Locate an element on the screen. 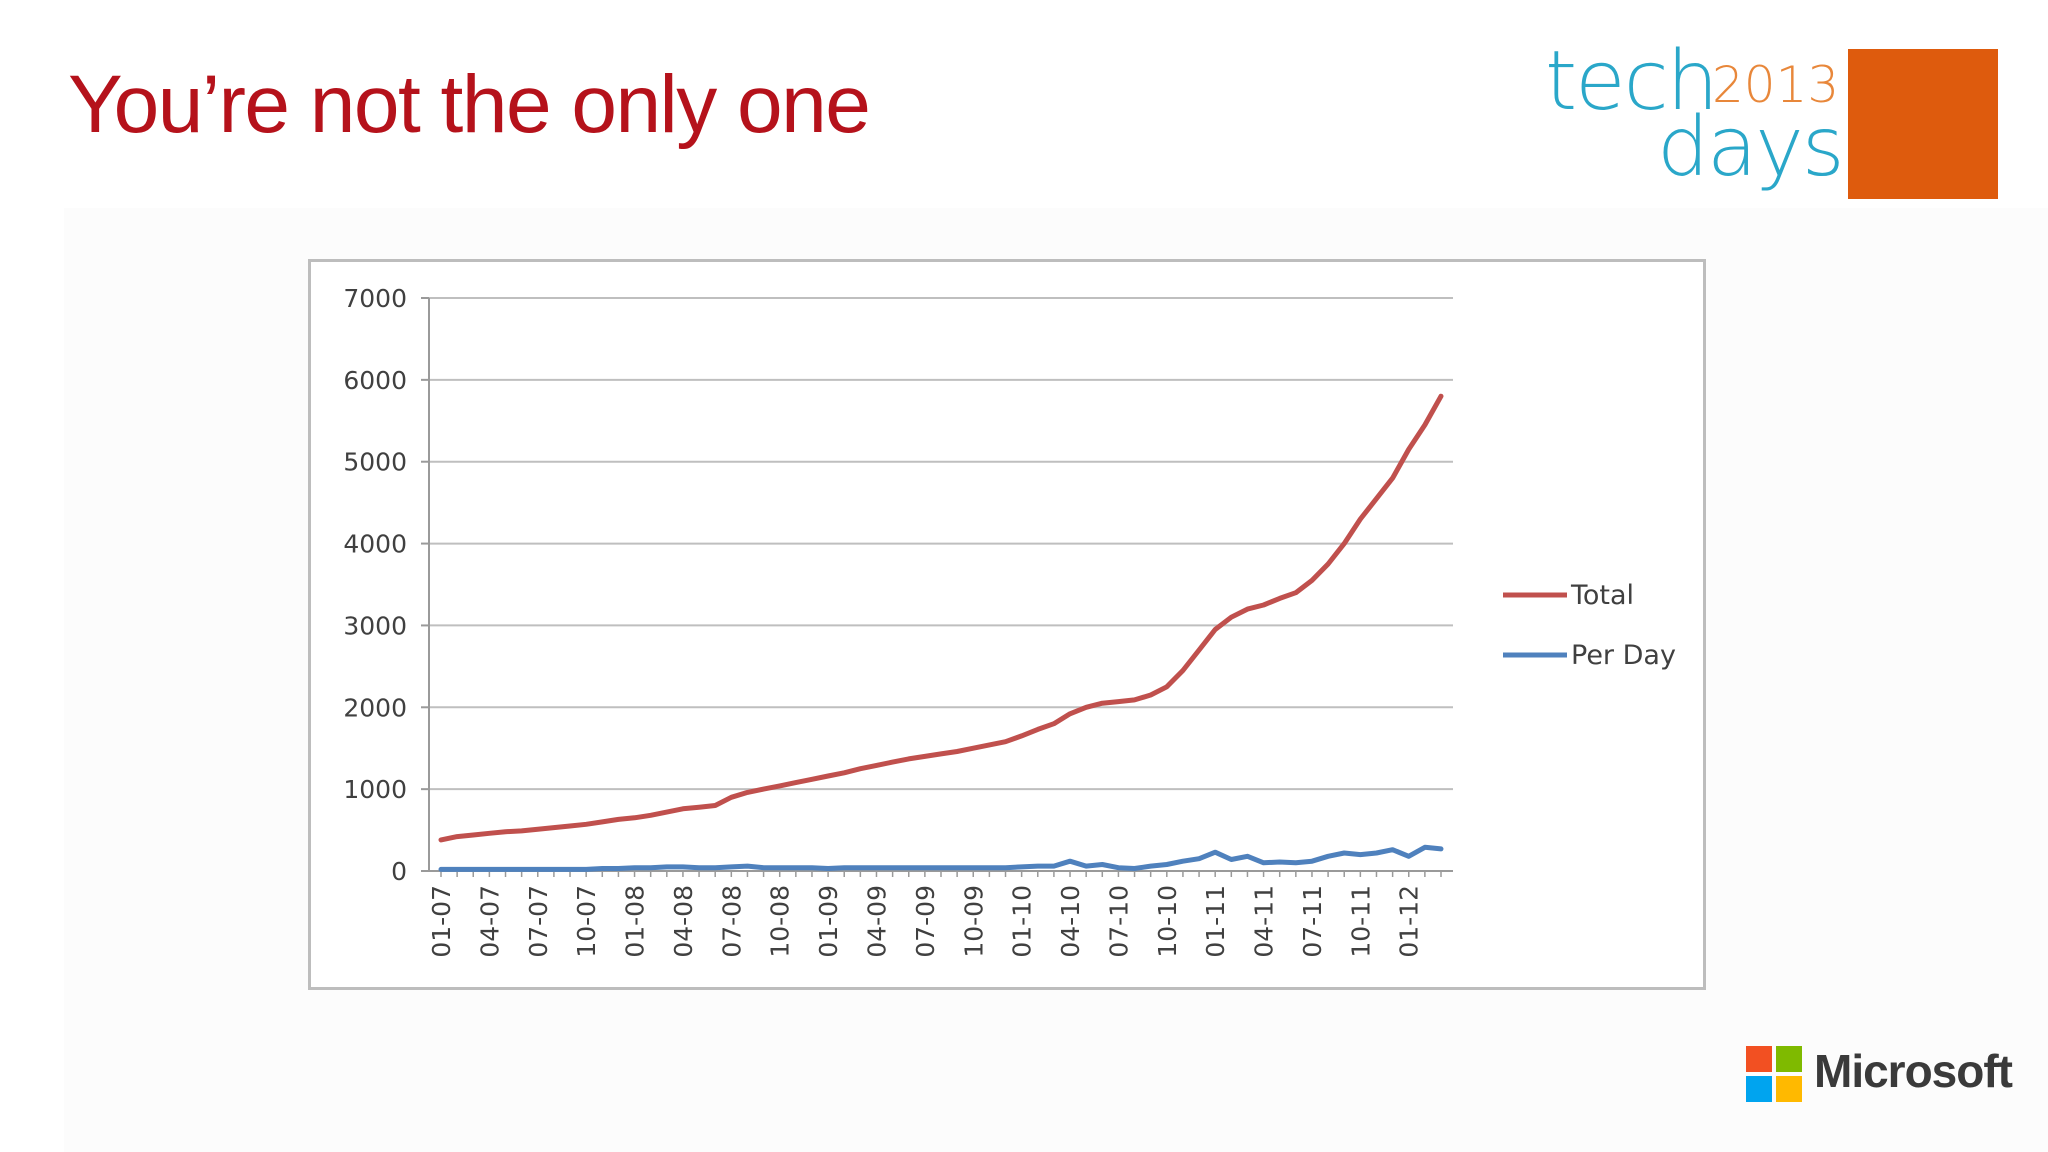 Image resolution: width=2048 pixels, height=1152 pixels. x-tick-label: 01-07 is located at coordinates (441, 921).